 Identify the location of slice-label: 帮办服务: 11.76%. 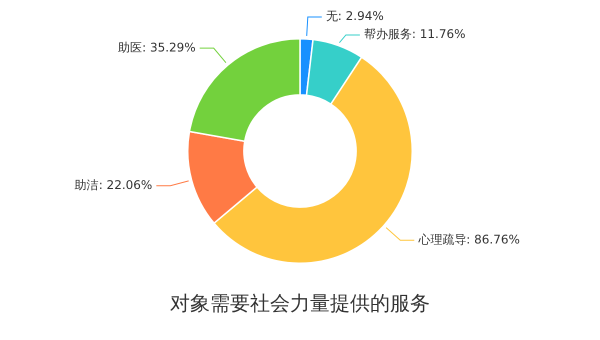
(415, 34).